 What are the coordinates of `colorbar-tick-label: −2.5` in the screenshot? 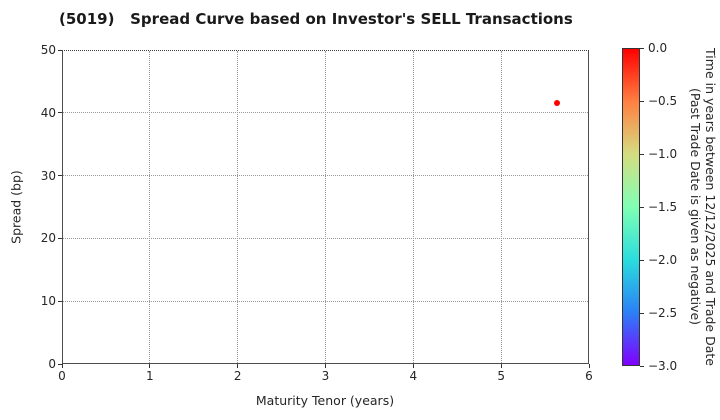 It's located at (663, 313).